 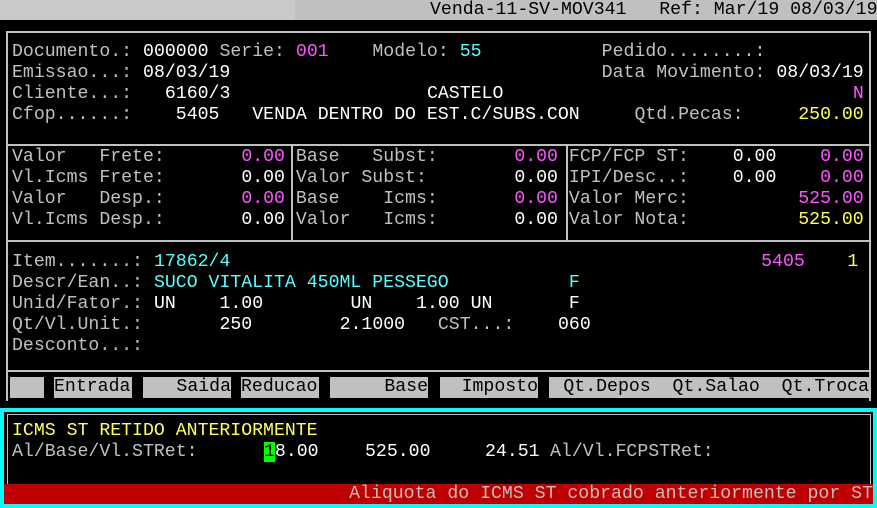 I want to click on descr-flag: F, so click(x=574, y=283).